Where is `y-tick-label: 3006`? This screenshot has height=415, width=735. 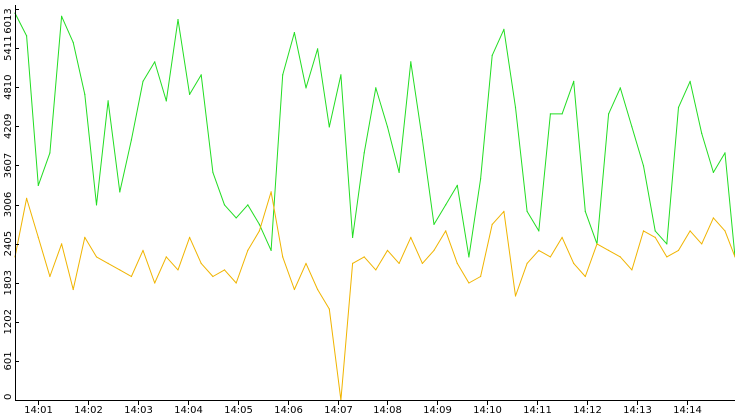
y-tick-label: 3006 is located at coordinates (8, 204).